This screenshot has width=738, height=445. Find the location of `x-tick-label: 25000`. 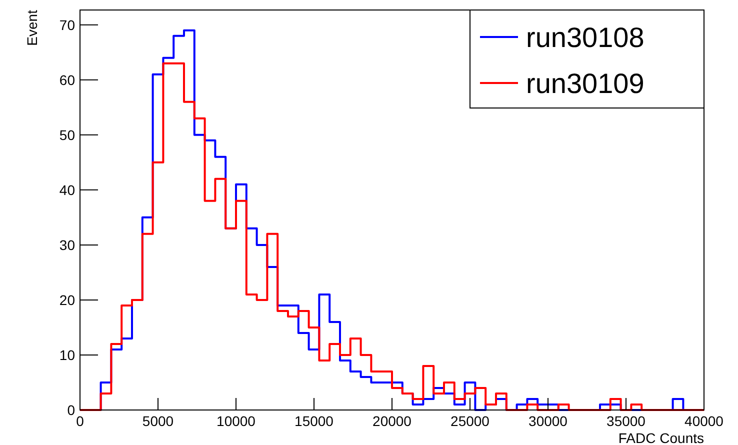

x-tick-label: 25000 is located at coordinates (470, 421).